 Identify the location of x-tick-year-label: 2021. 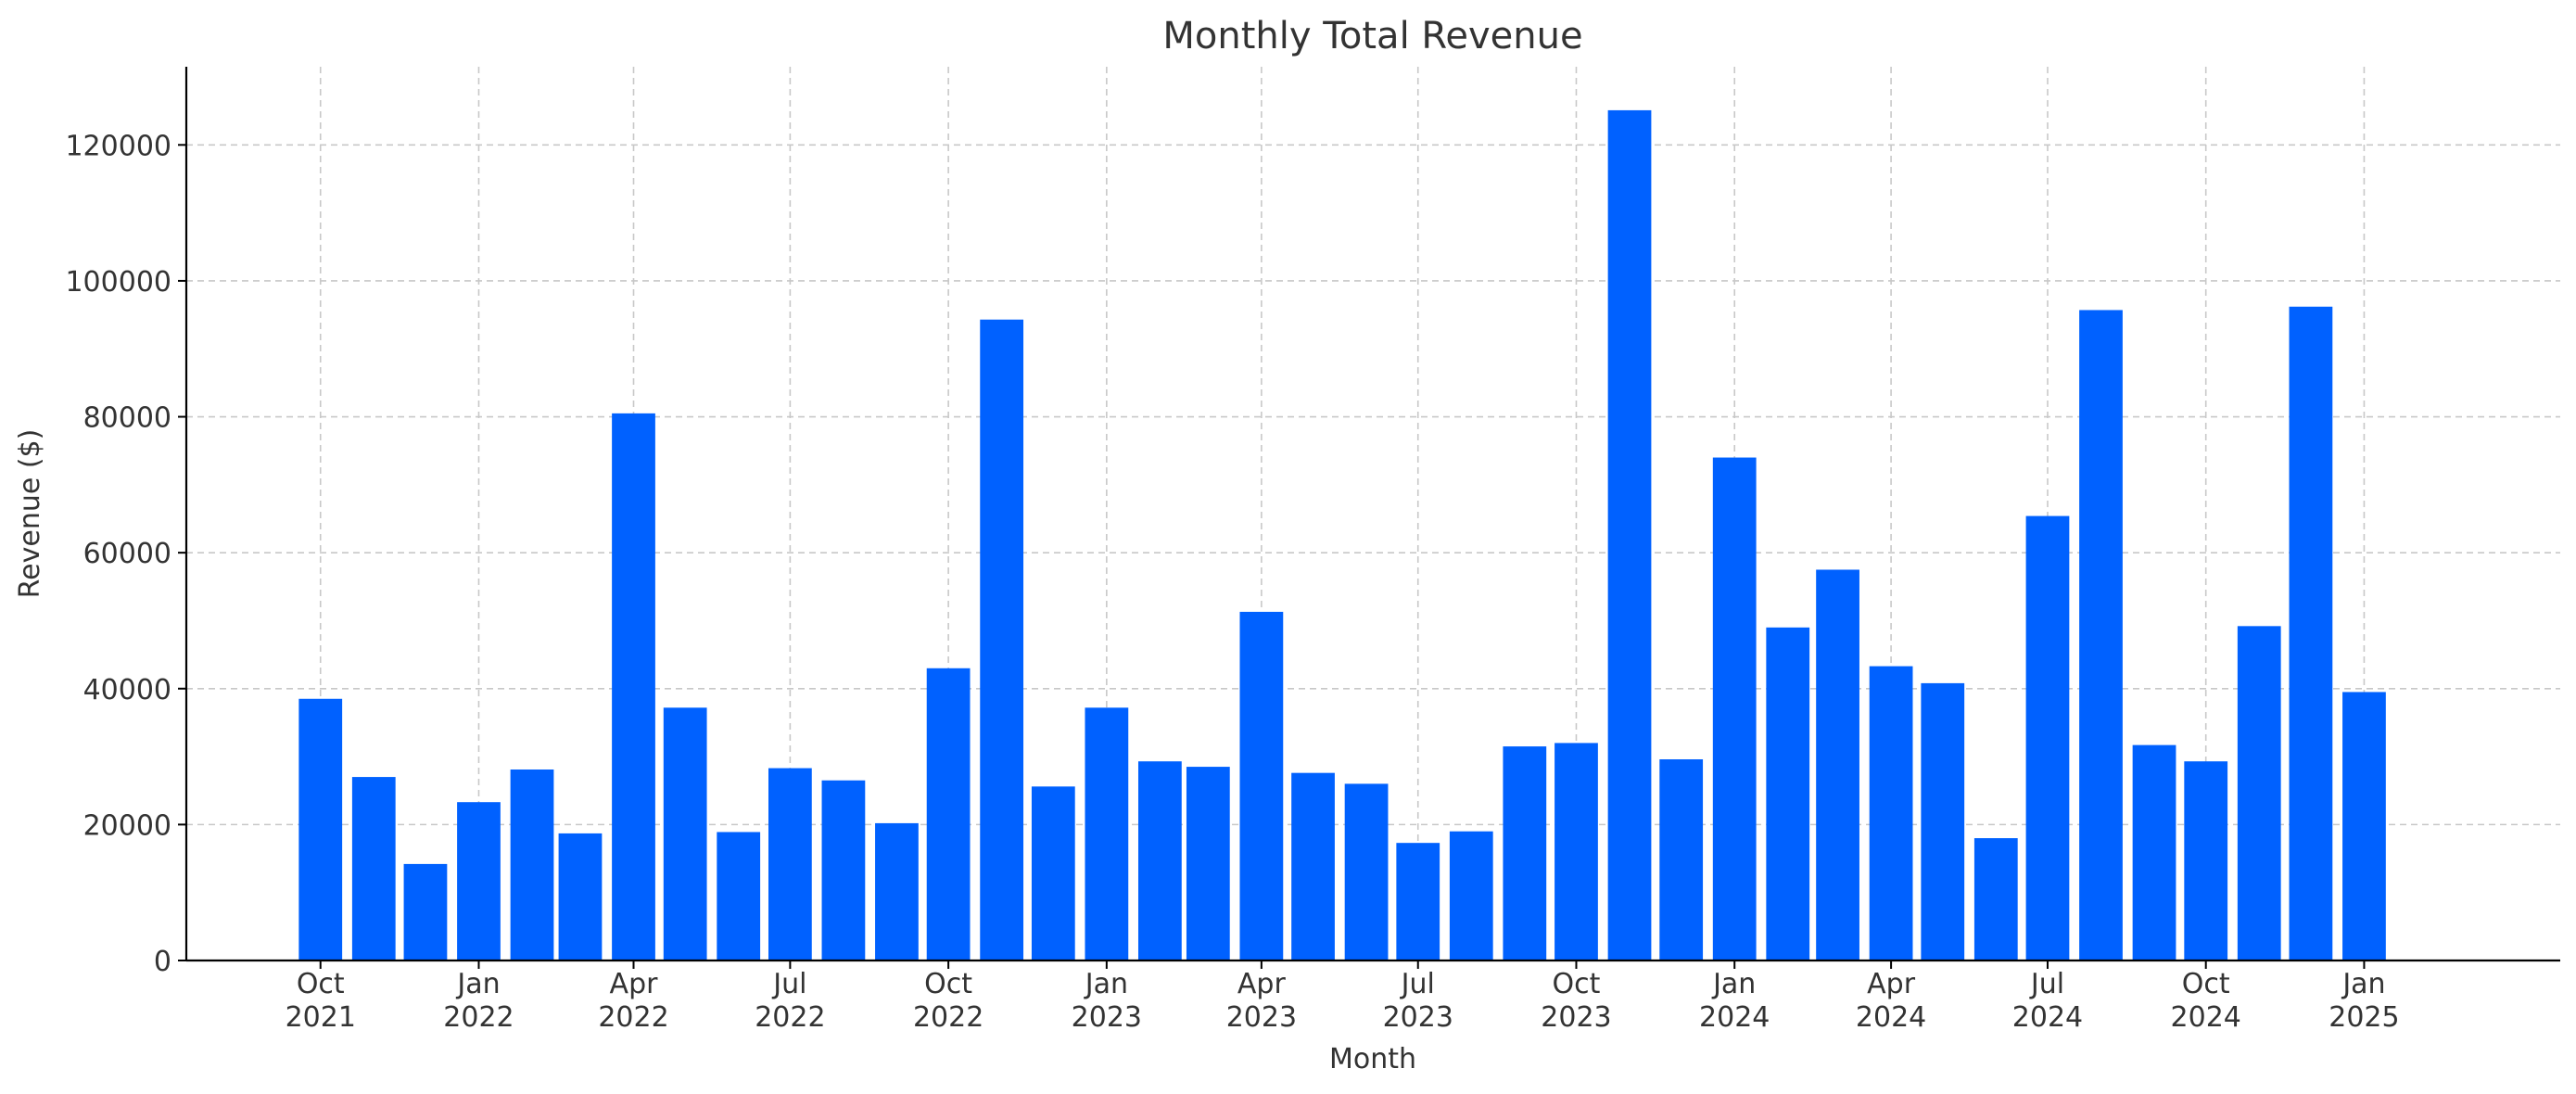
(321, 1017).